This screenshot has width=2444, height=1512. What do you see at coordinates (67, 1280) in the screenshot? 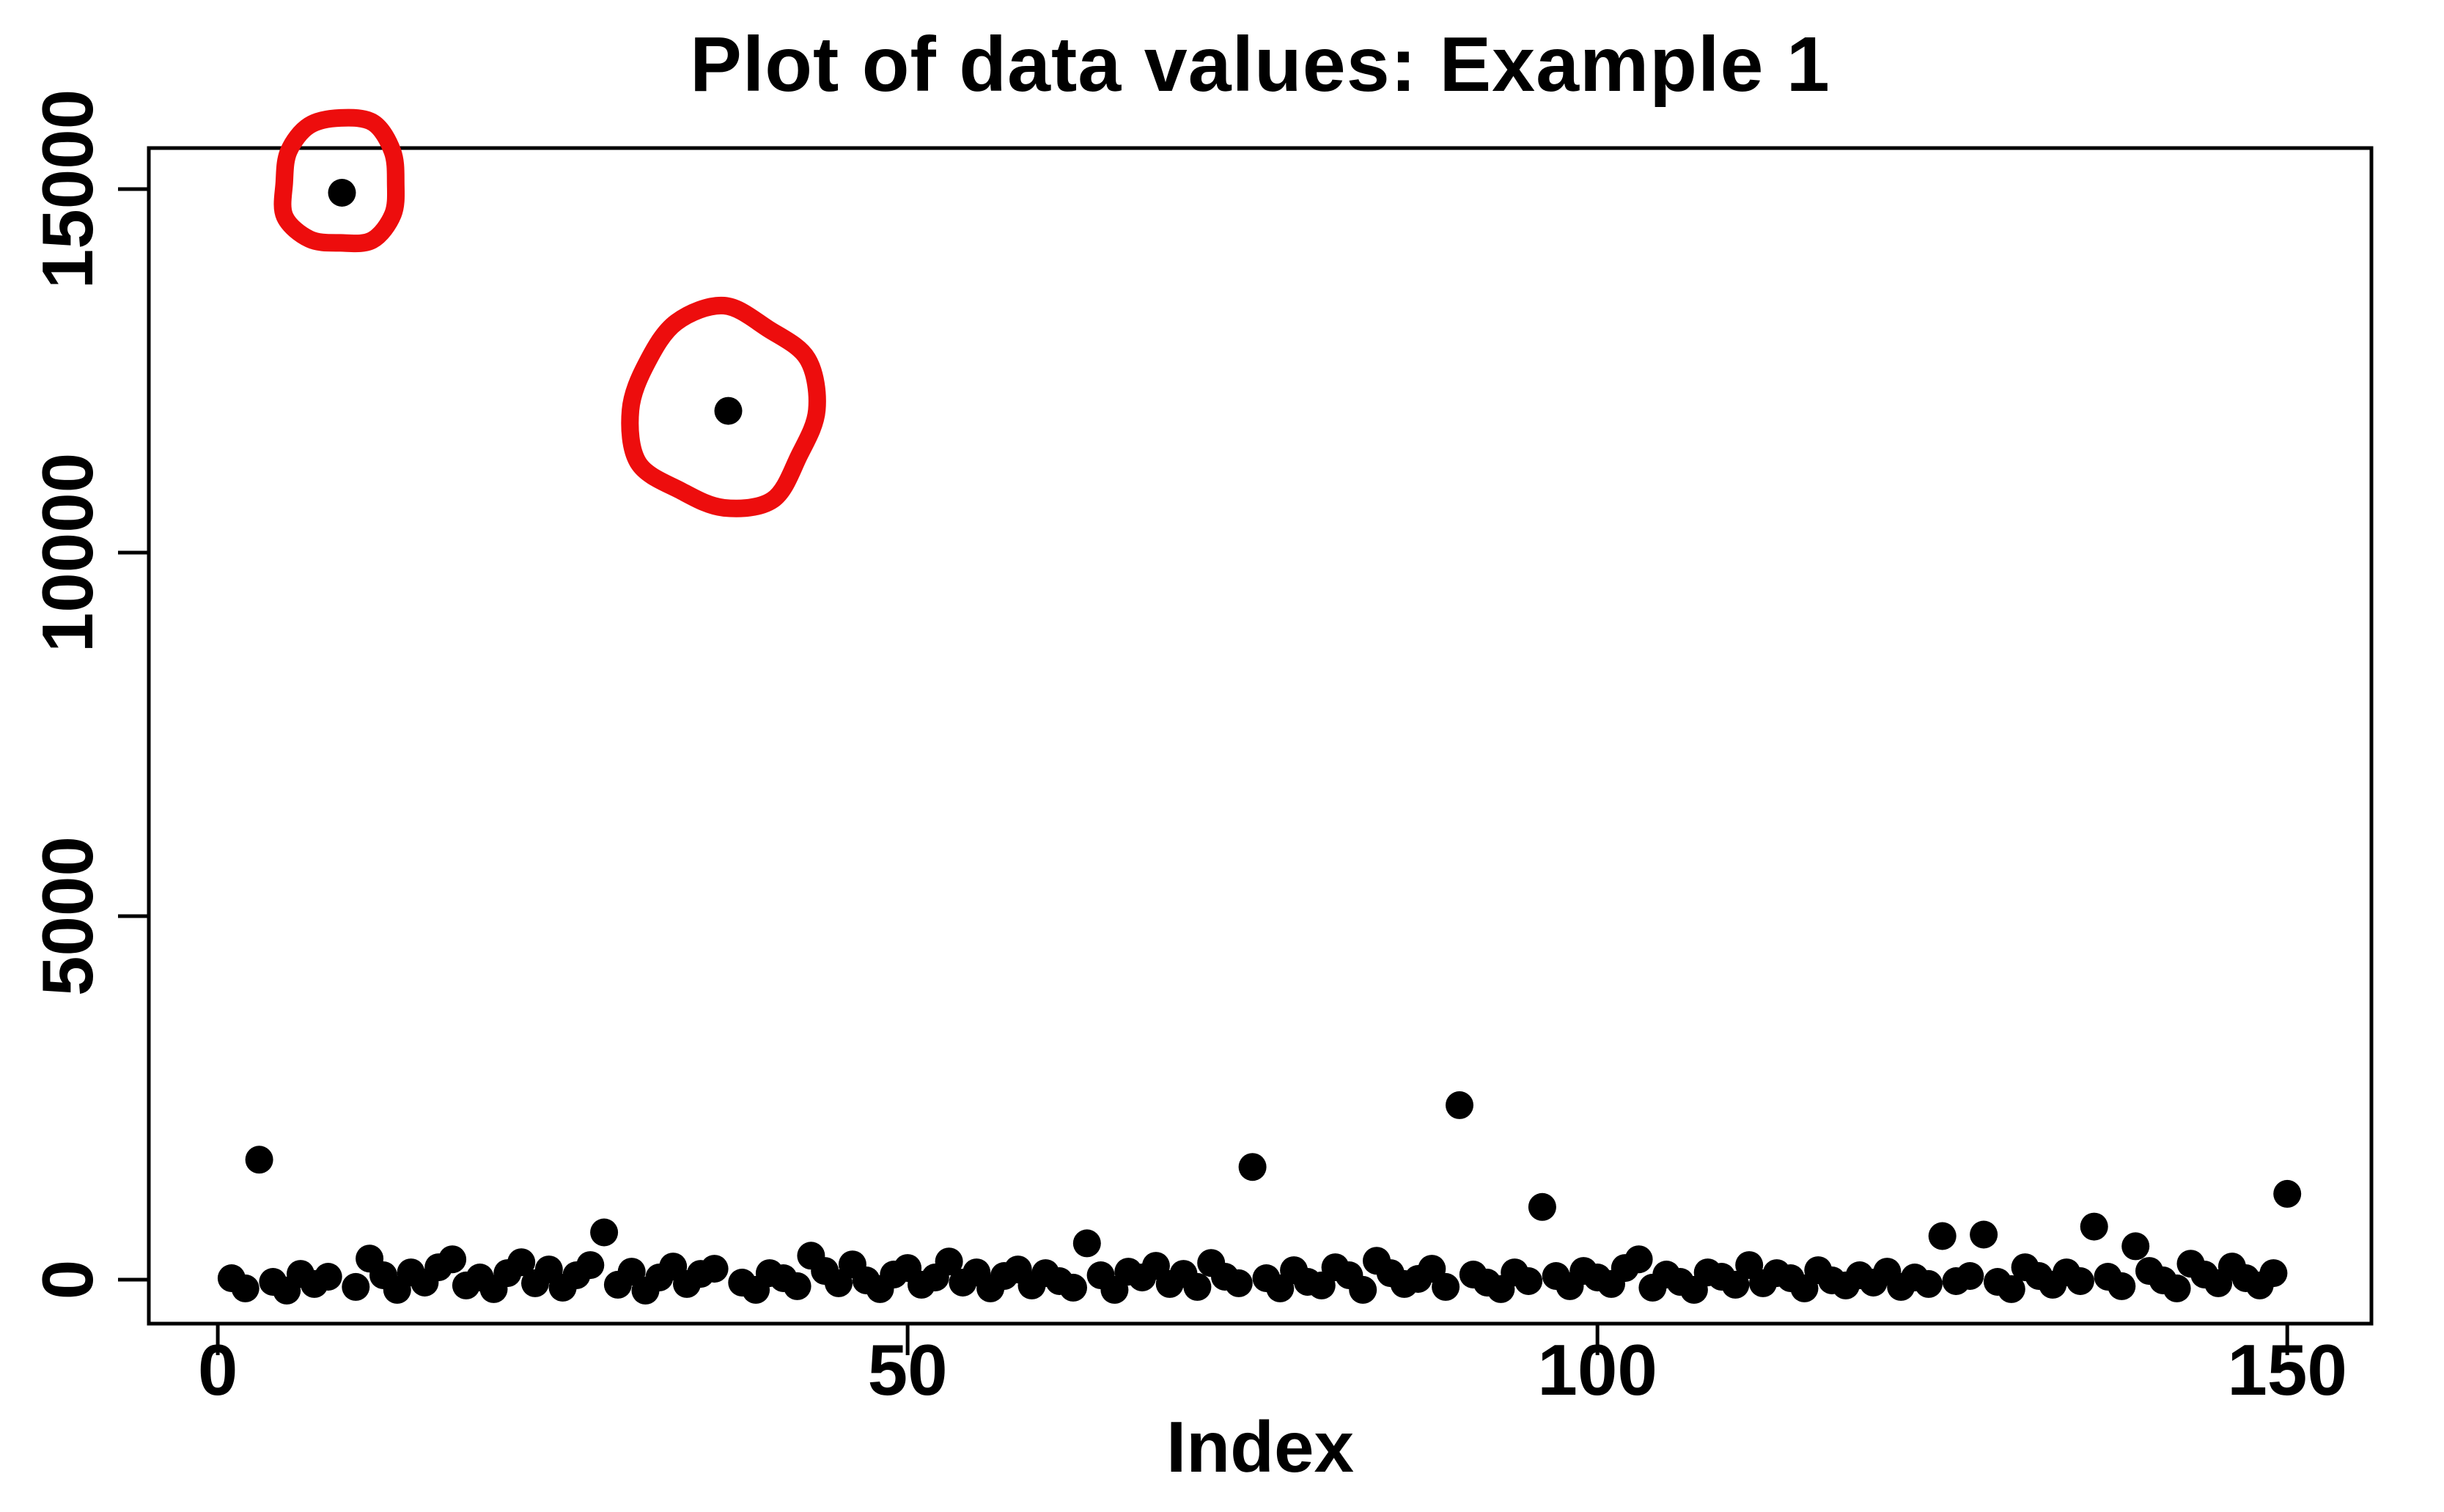
I see `y-tick-label: 0` at bounding box center [67, 1280].